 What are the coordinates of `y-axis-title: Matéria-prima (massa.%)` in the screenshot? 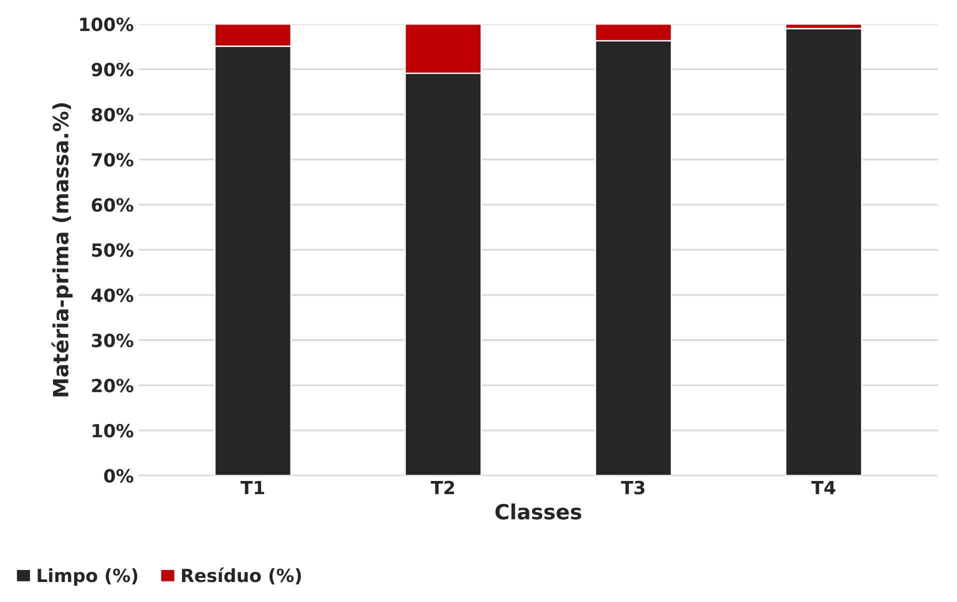 It's located at (62, 249).